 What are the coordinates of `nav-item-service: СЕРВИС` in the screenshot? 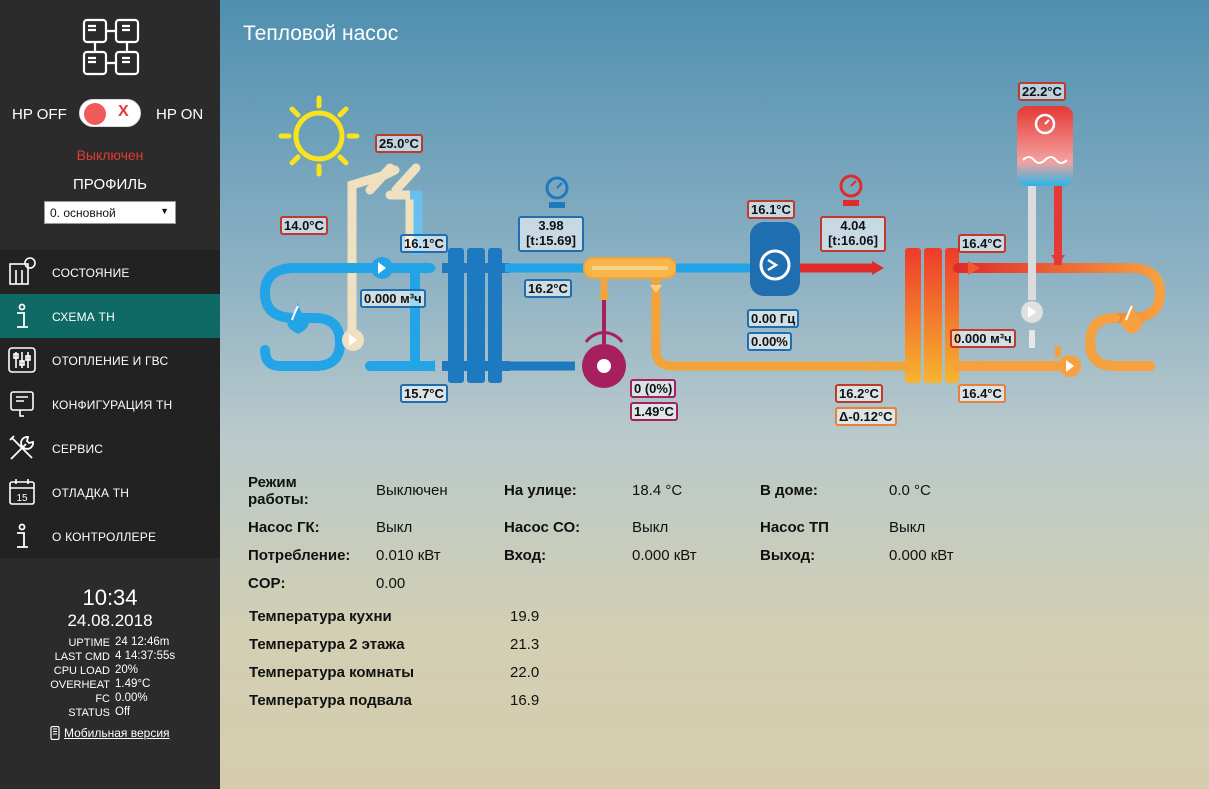 It's located at (110, 448).